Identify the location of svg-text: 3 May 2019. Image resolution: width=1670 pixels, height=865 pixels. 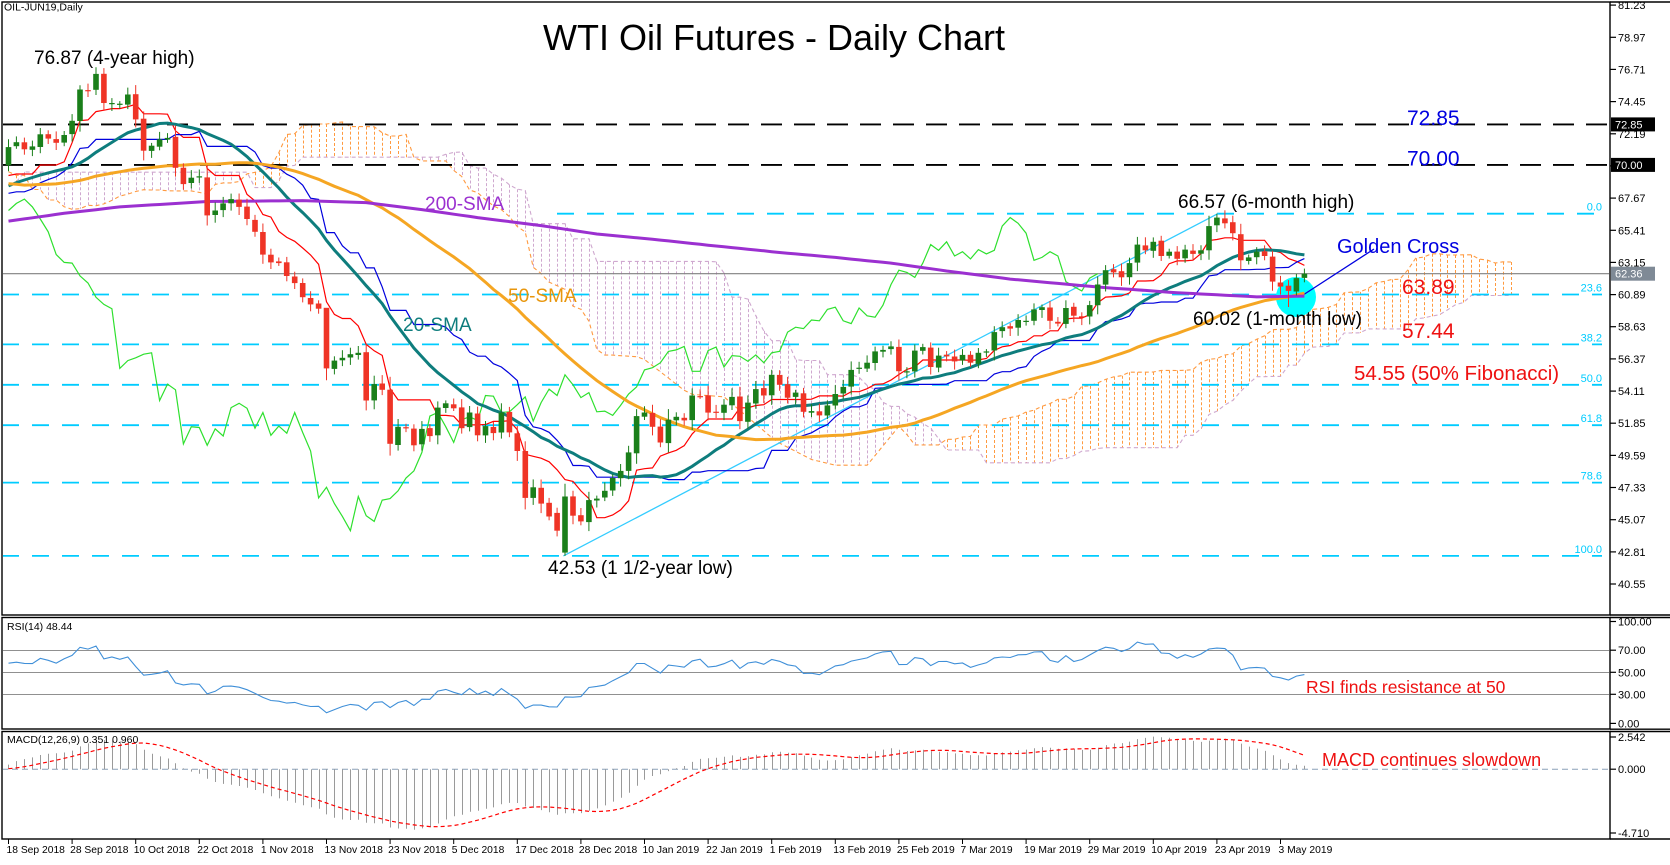
(1306, 850).